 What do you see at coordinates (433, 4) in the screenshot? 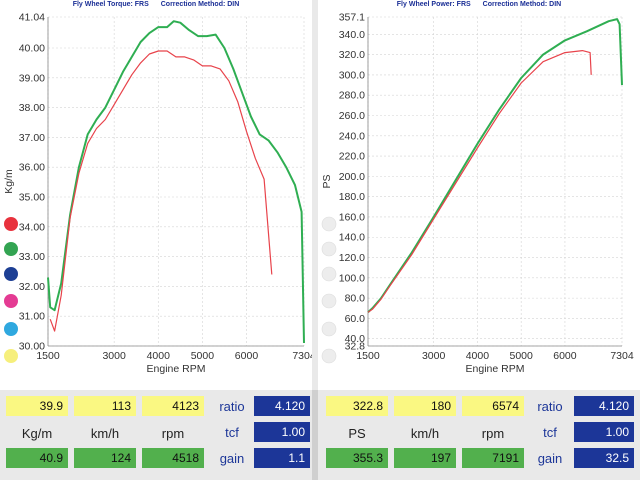
I see `power-chart-title: Fly Wheel Power: FRS` at bounding box center [433, 4].